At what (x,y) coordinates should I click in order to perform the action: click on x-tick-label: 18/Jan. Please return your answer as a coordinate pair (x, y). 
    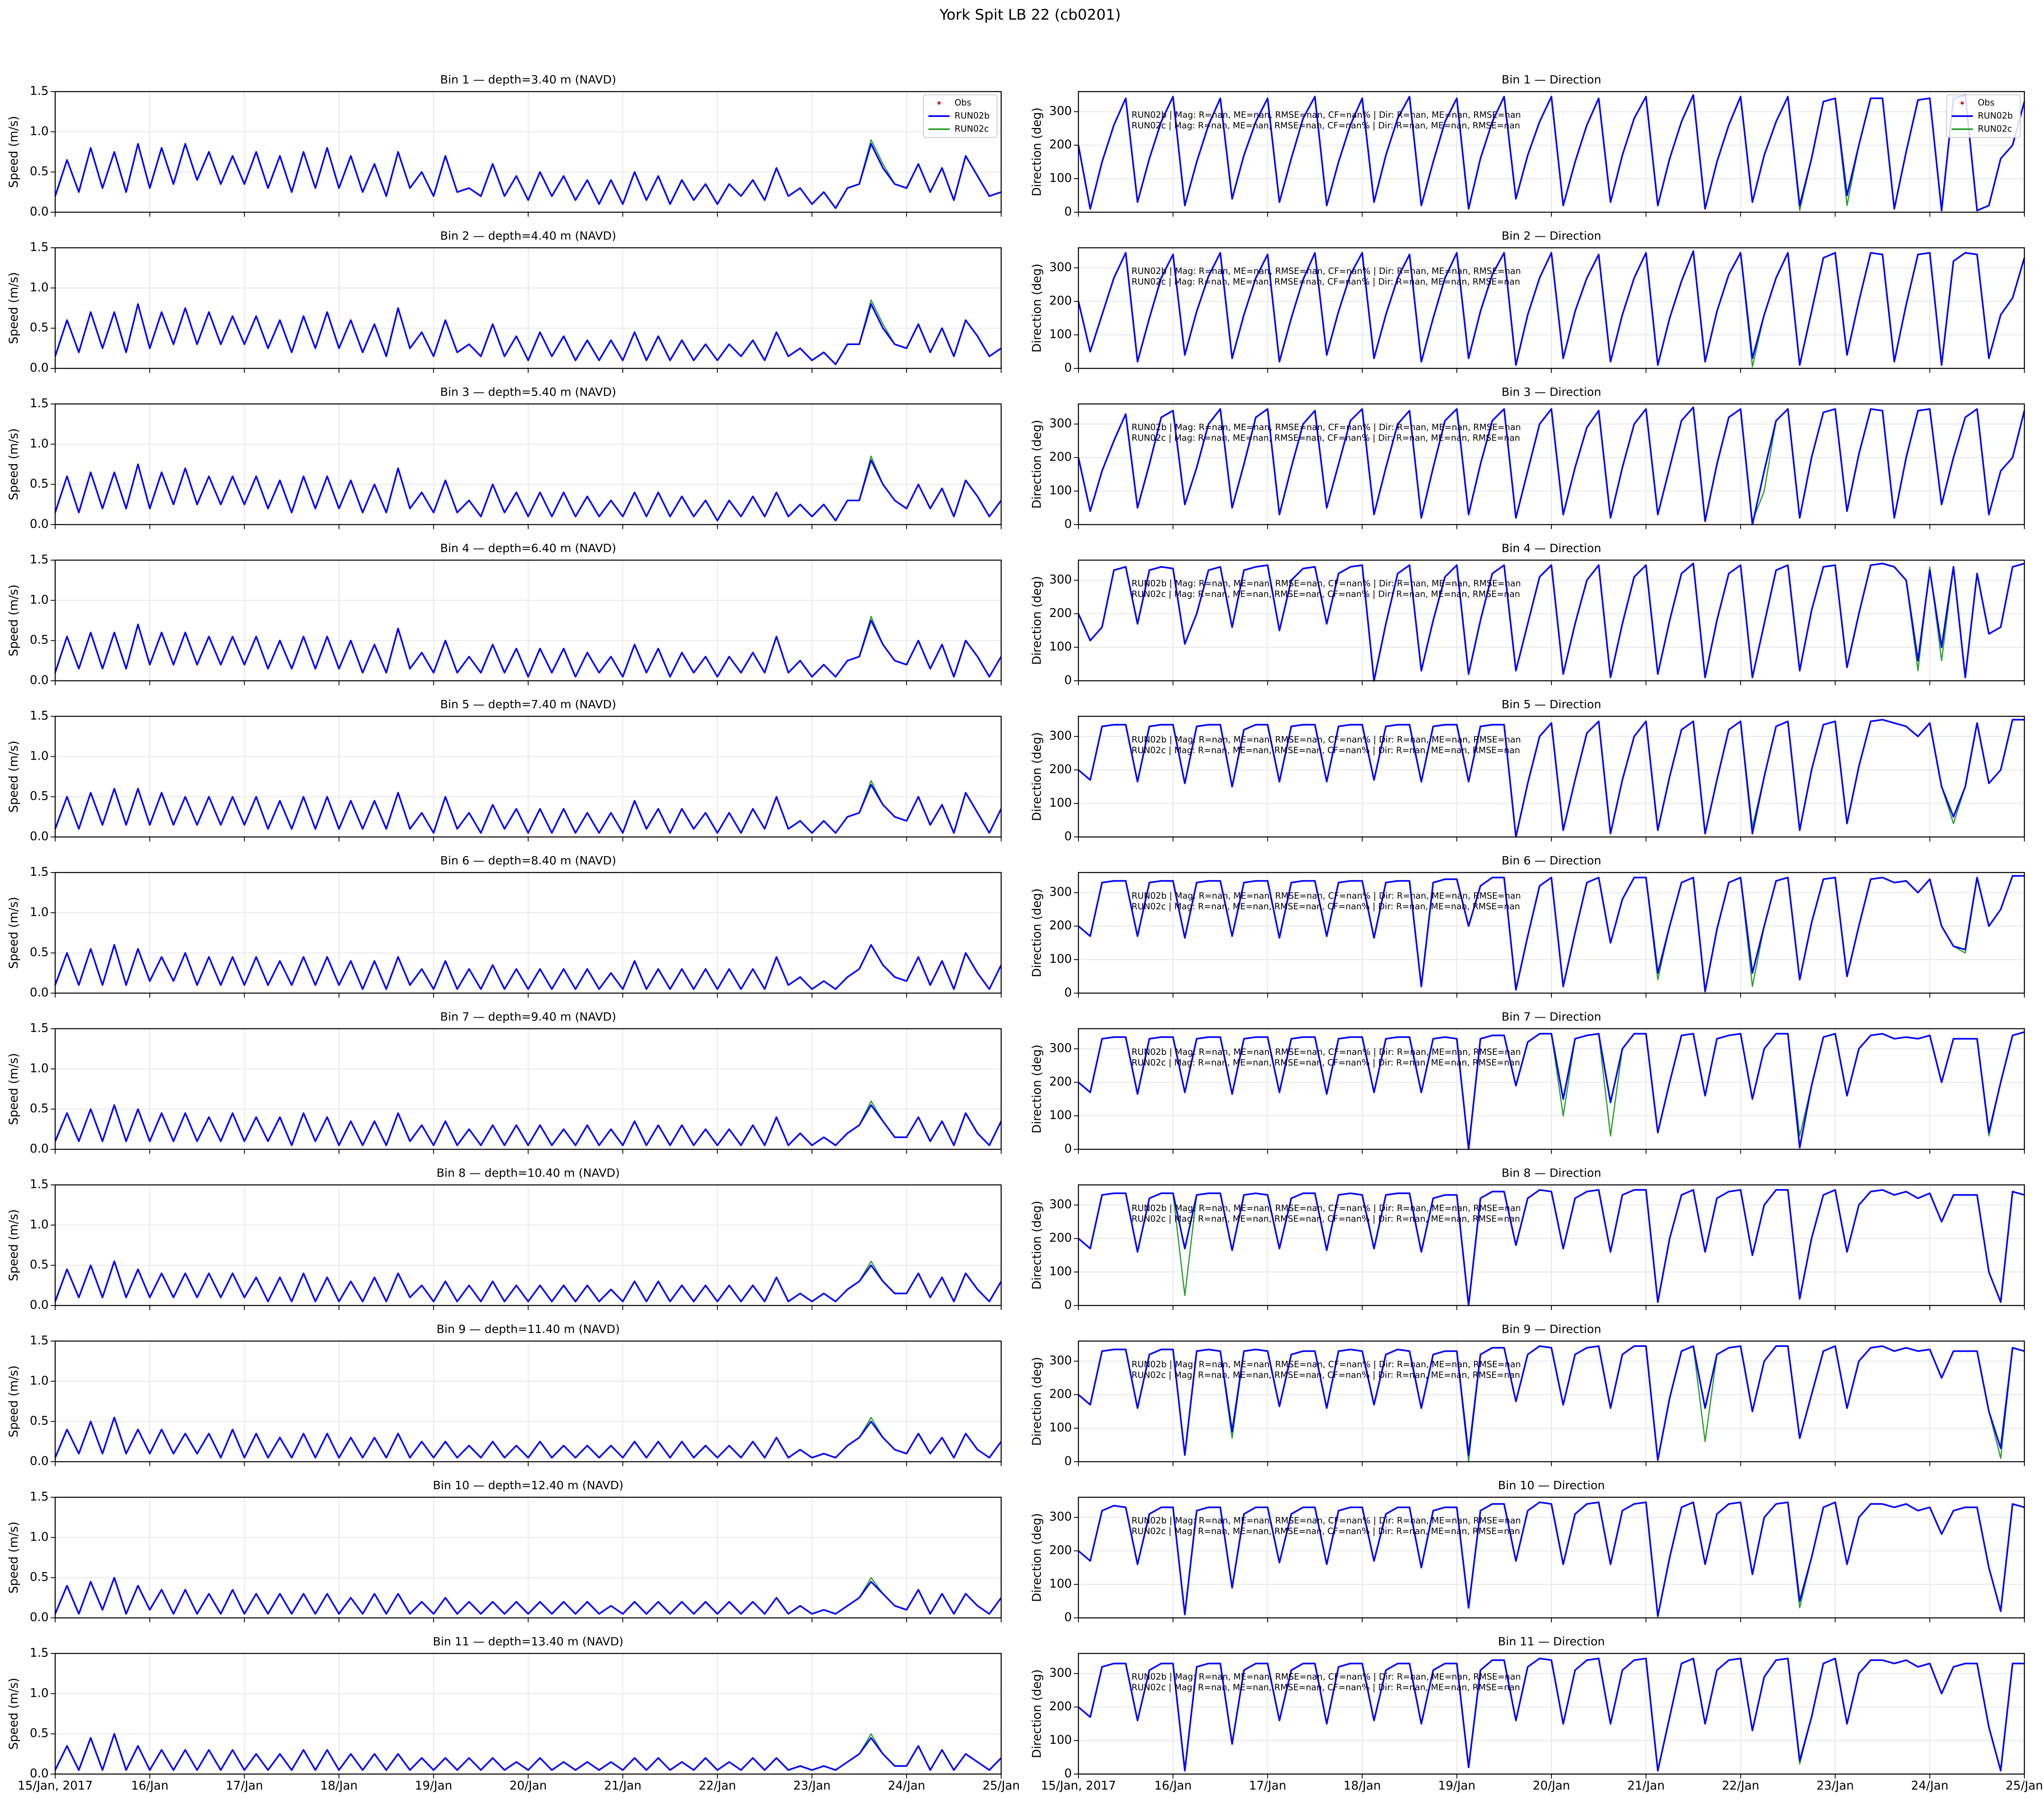
    Looking at the image, I should click on (339, 1786).